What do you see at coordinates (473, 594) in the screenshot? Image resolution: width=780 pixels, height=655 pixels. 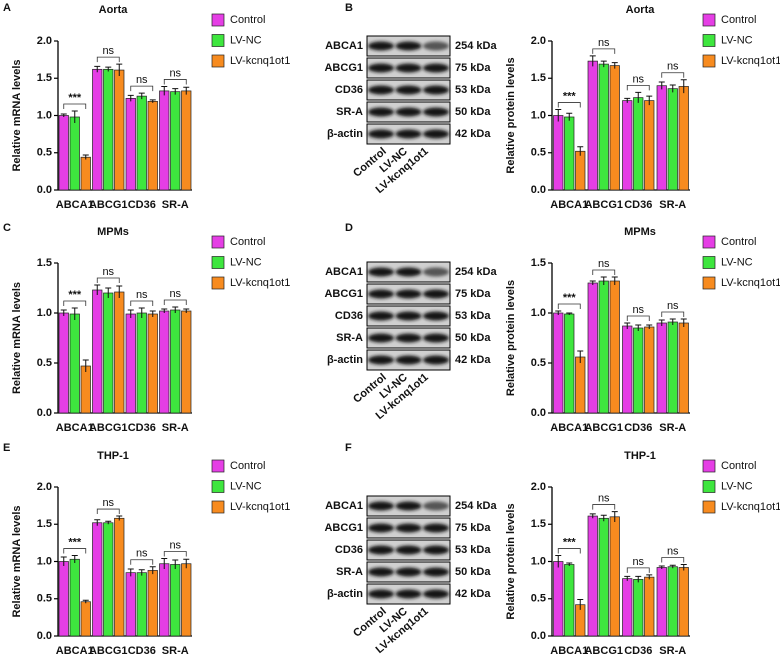 I see `size-label: 42 kDa` at bounding box center [473, 594].